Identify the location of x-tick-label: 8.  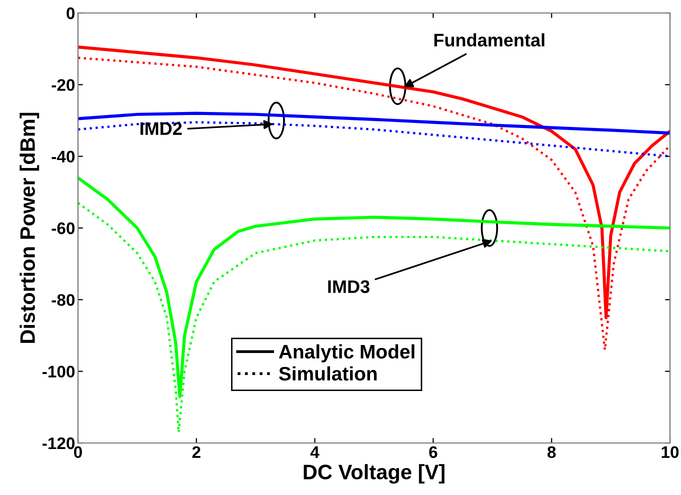
(551, 452).